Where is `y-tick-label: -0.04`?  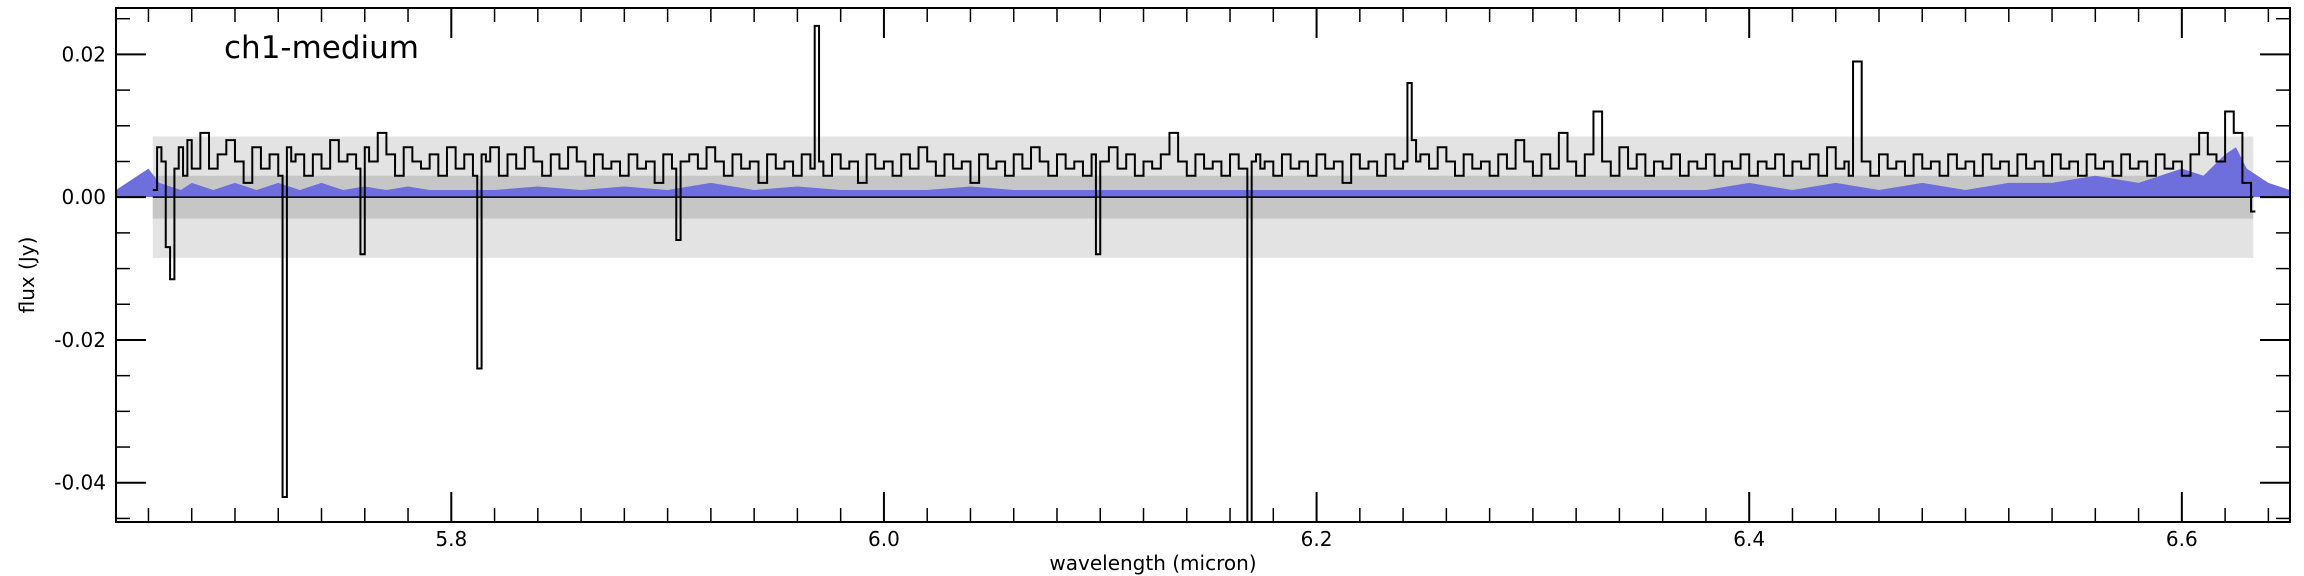 y-tick-label: -0.04 is located at coordinates (80, 483).